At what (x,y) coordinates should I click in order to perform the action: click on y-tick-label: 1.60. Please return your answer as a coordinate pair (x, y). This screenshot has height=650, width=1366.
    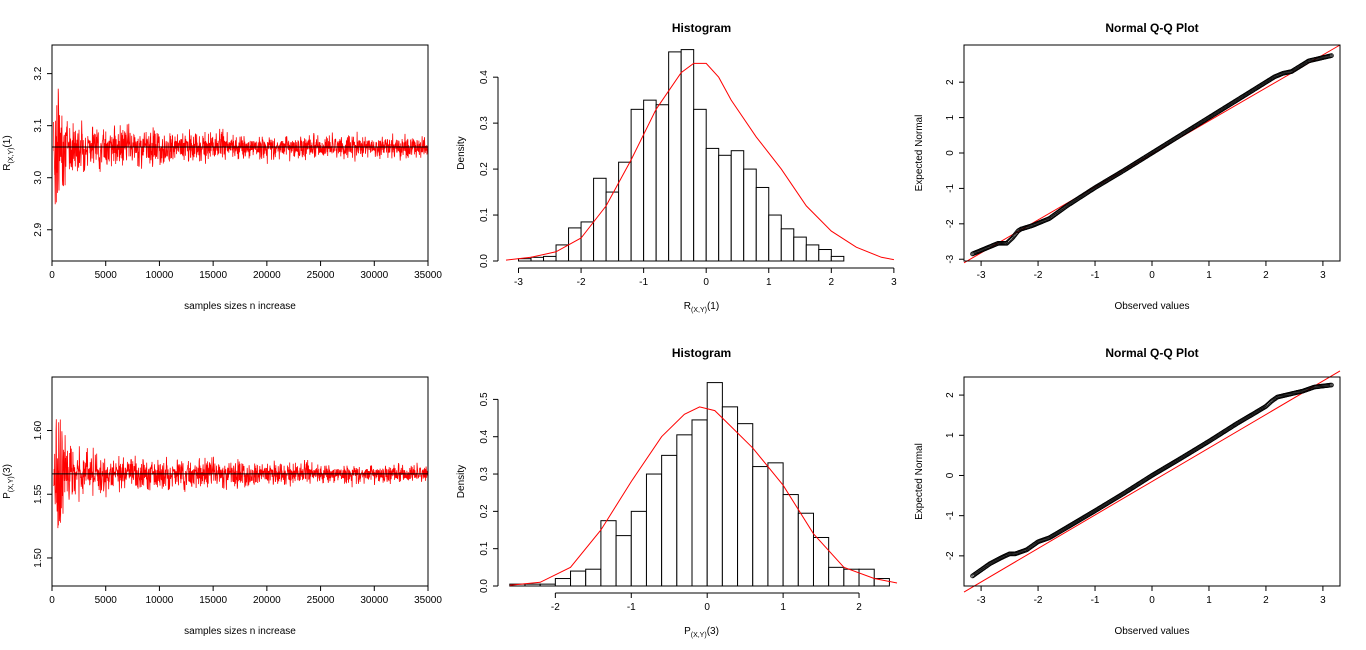
    Looking at the image, I should click on (38, 430).